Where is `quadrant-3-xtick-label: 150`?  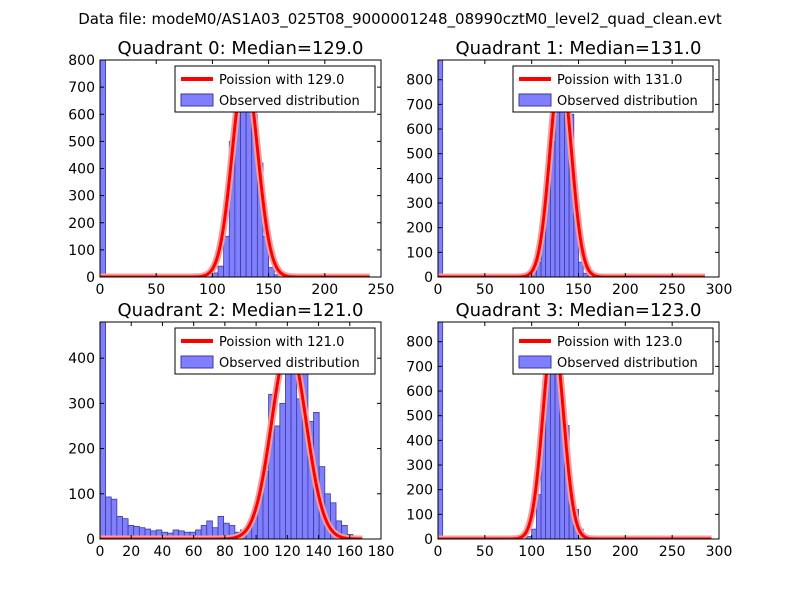 quadrant-3-xtick-label: 150 is located at coordinates (578, 552).